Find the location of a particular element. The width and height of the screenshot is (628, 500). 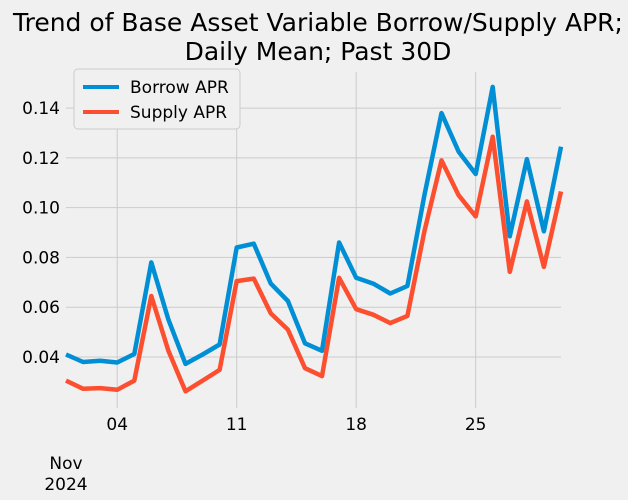

y-tick-label: 0.14 is located at coordinates (41, 109).